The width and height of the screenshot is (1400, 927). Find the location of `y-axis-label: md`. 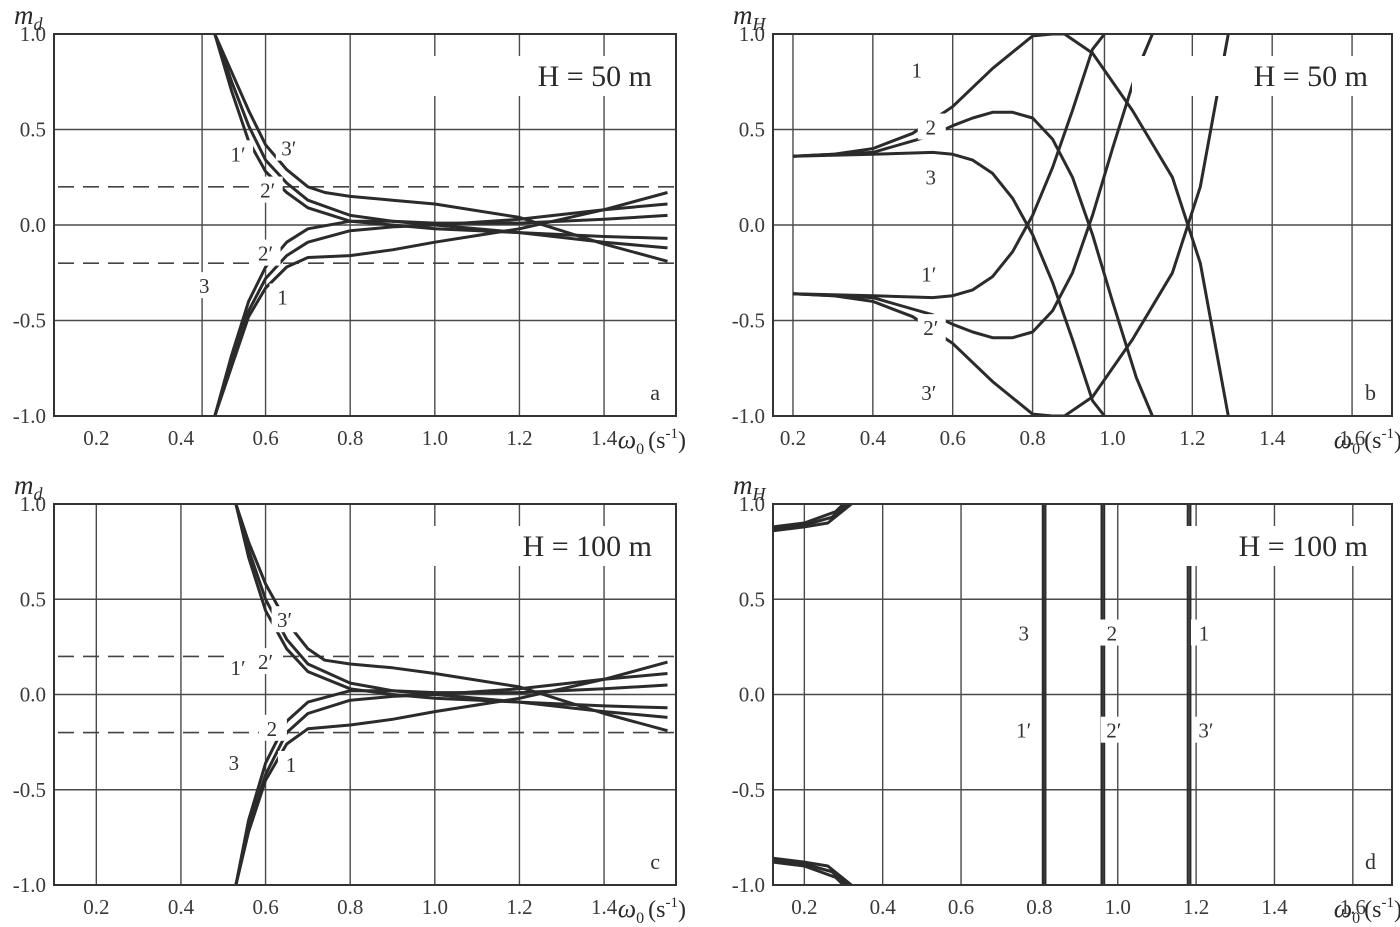

y-axis-label: md is located at coordinates (29, 487).